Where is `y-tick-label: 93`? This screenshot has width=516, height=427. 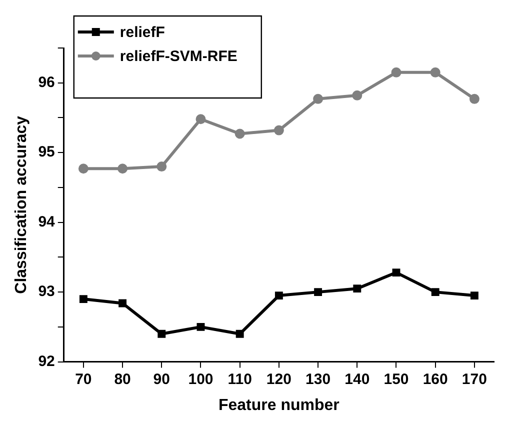
y-tick-label: 93 is located at coordinates (46, 291).